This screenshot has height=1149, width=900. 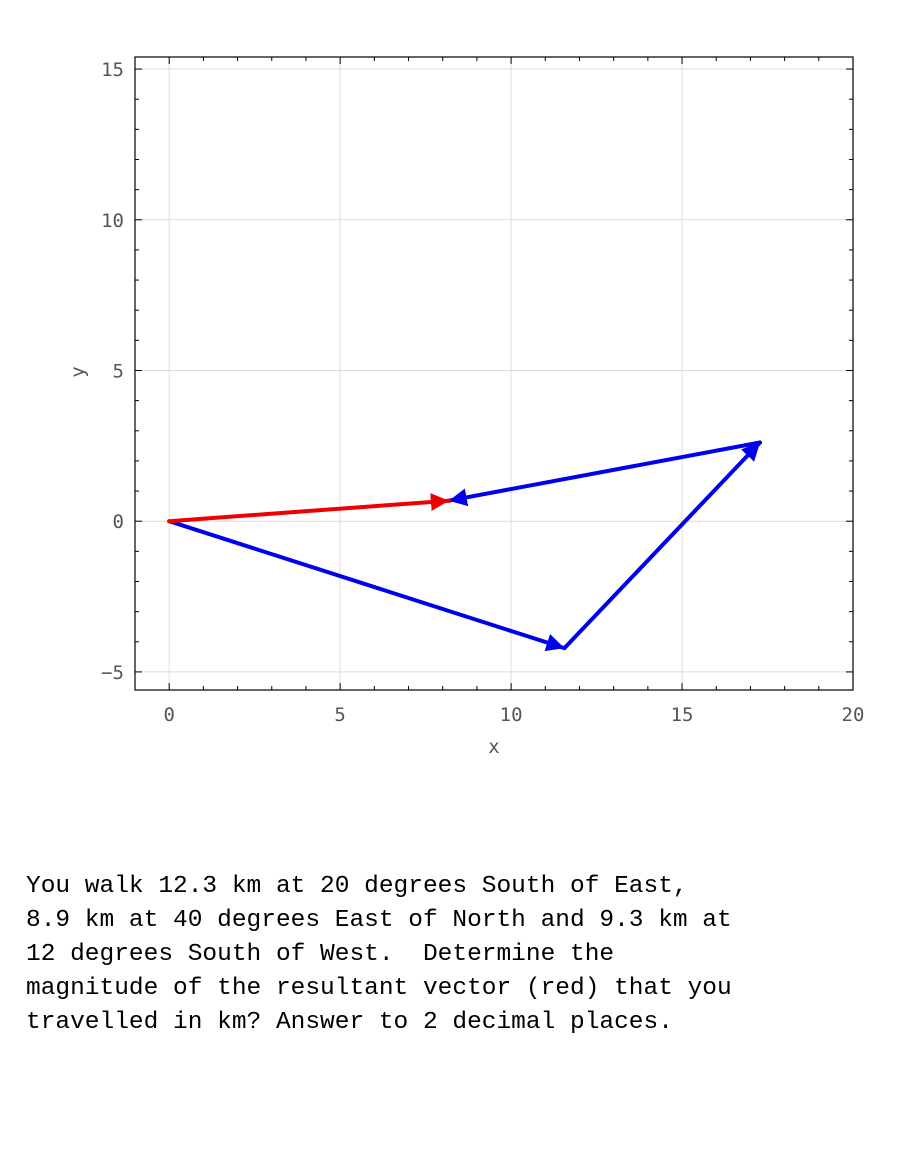 I want to click on x-axis-label: x, so click(x=493, y=747).